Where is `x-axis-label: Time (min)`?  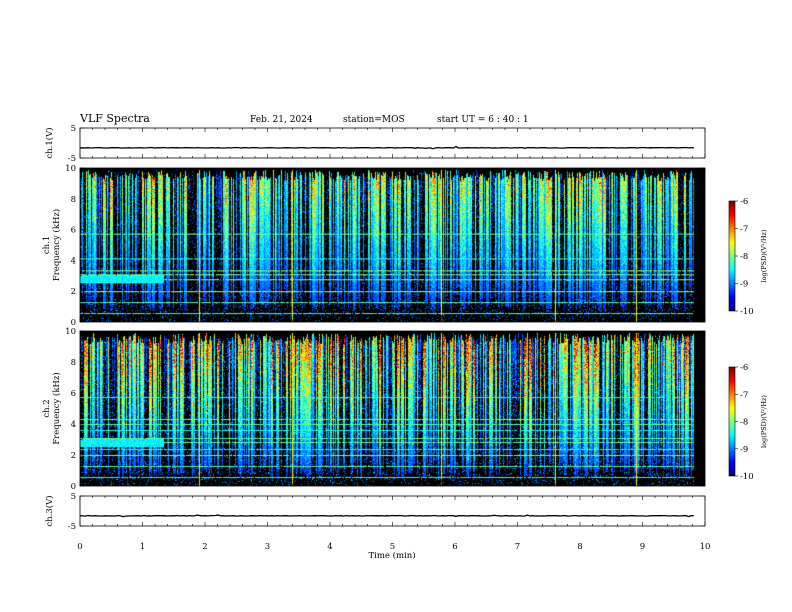 x-axis-label: Time (min) is located at coordinates (391, 555).